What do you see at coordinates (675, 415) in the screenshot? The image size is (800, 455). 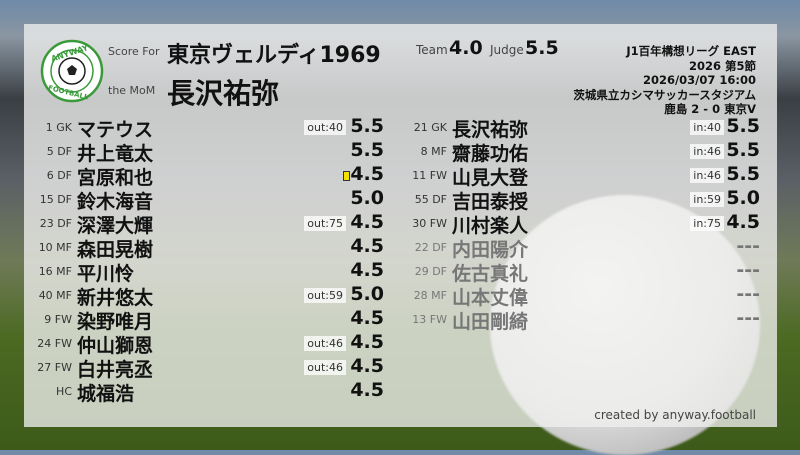 I see `credit: created by anyway.football` at bounding box center [675, 415].